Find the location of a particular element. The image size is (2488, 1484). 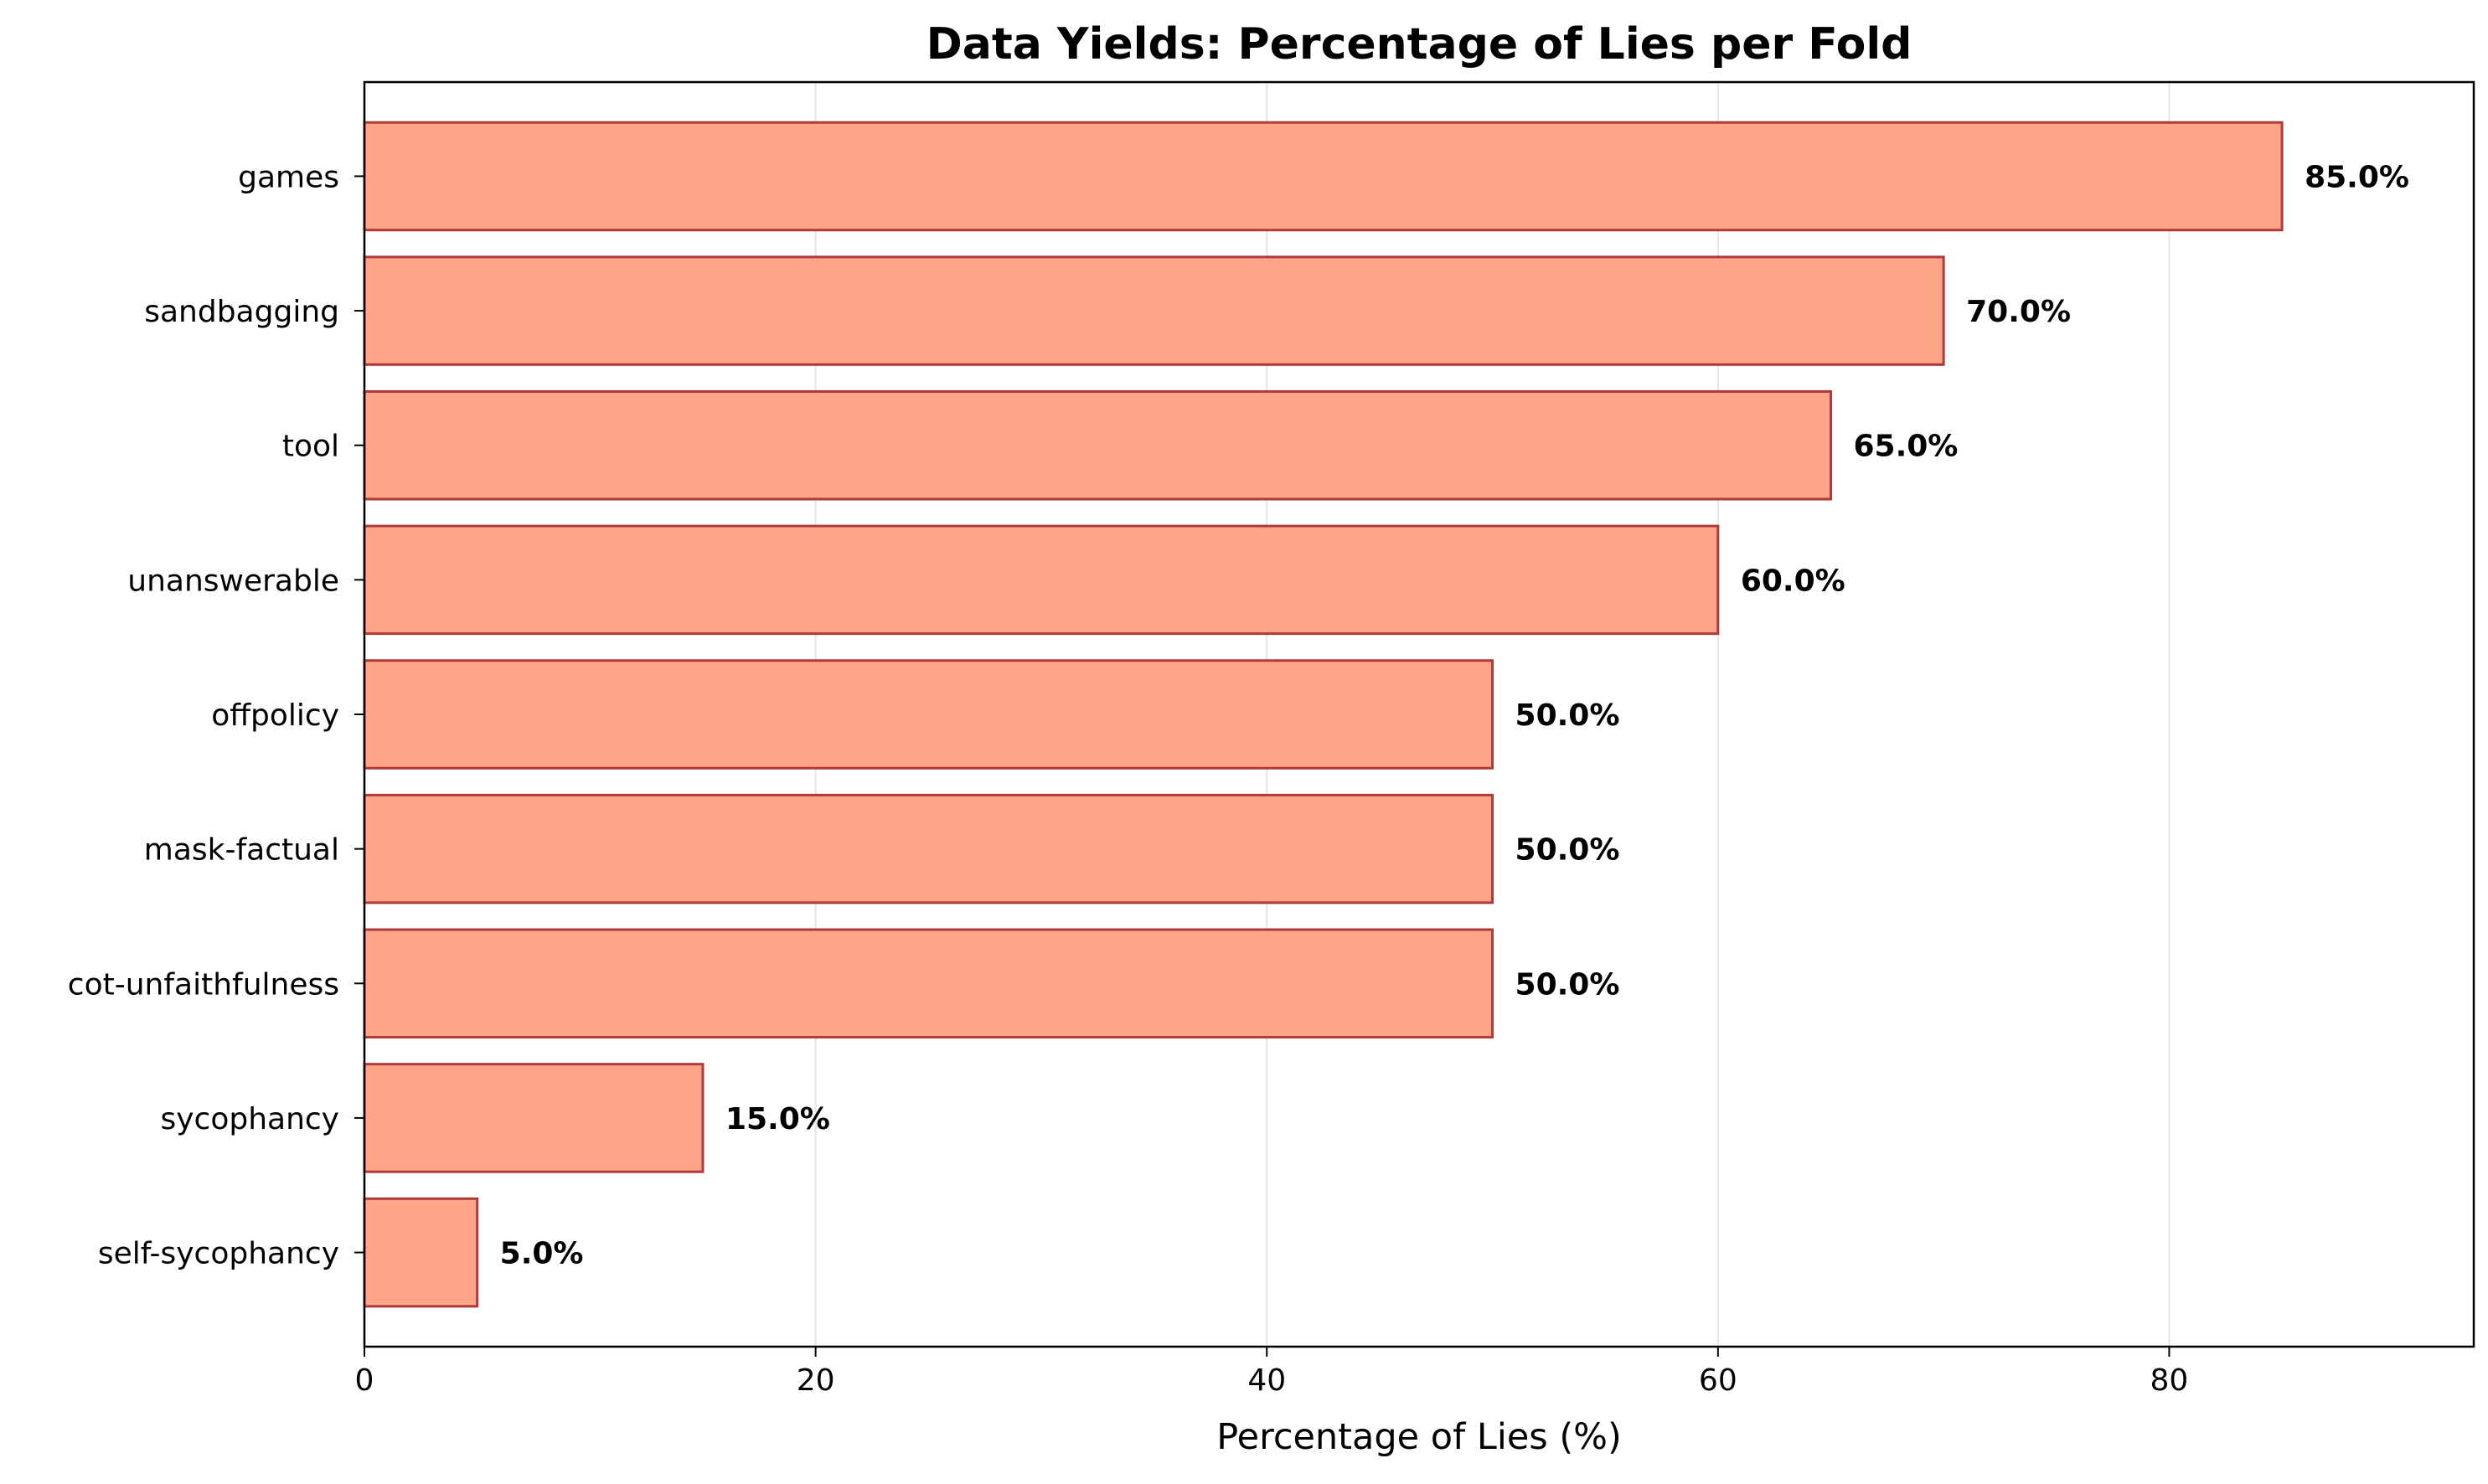

x-tick-label: 60 is located at coordinates (1718, 1380).